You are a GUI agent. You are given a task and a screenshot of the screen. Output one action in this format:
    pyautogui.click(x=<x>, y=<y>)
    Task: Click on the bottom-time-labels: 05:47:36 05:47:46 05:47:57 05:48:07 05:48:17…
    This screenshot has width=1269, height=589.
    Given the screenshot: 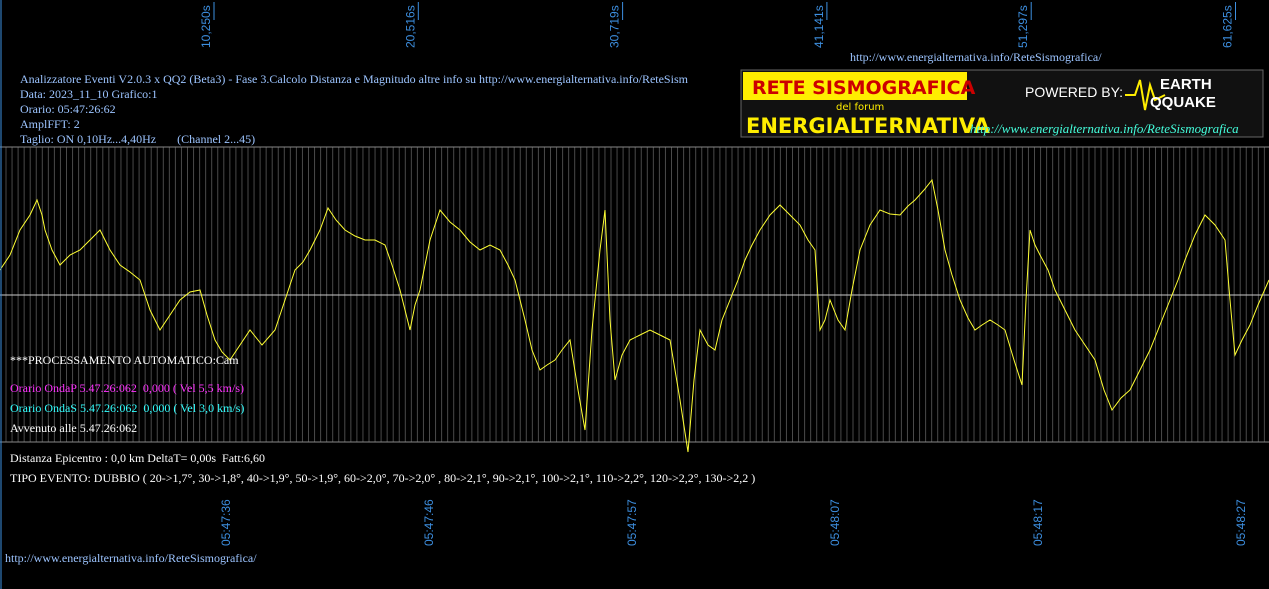 What is the action you would take?
    pyautogui.click(x=733, y=522)
    